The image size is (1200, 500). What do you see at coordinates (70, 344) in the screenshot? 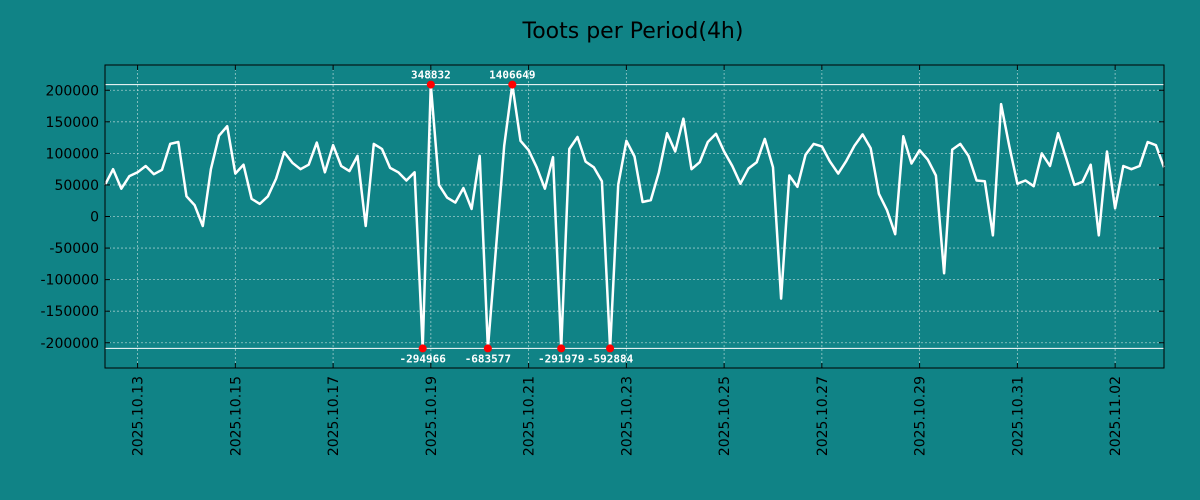
I see `y-tick-label: -200000` at bounding box center [70, 344].